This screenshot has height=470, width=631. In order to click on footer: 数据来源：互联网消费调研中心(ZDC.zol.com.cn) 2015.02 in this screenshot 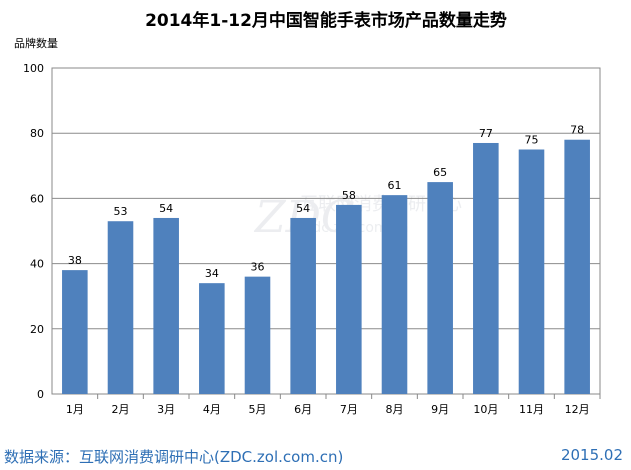, I will do `click(315, 455)`.